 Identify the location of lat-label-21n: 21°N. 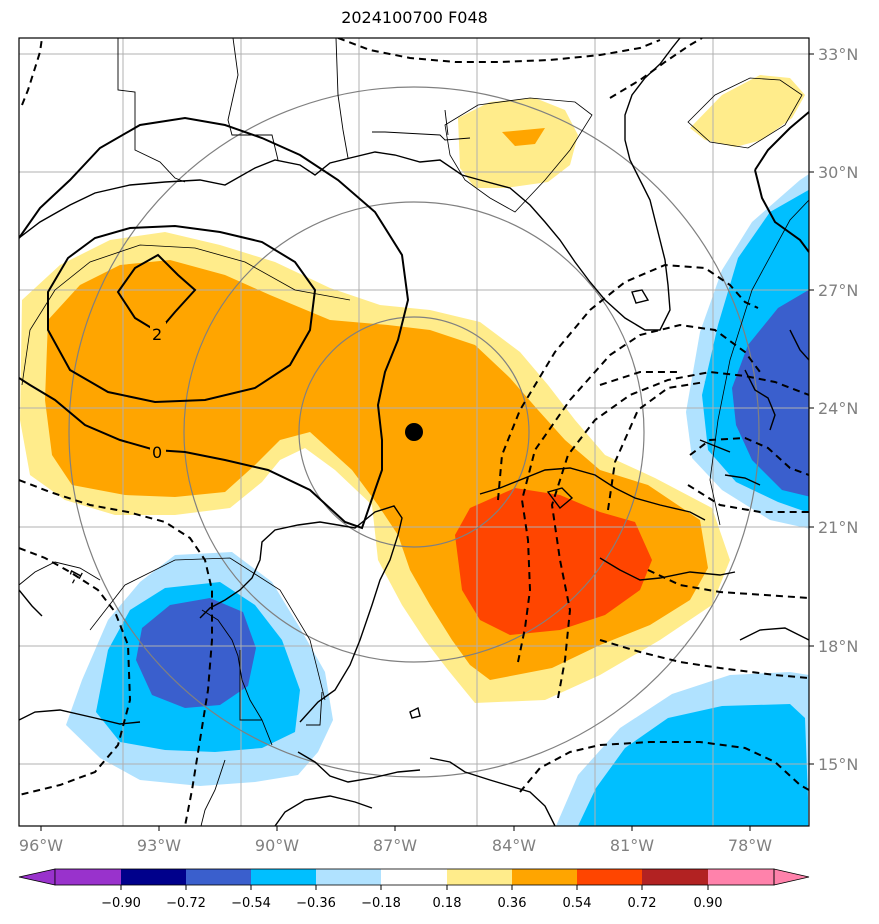
(838, 527).